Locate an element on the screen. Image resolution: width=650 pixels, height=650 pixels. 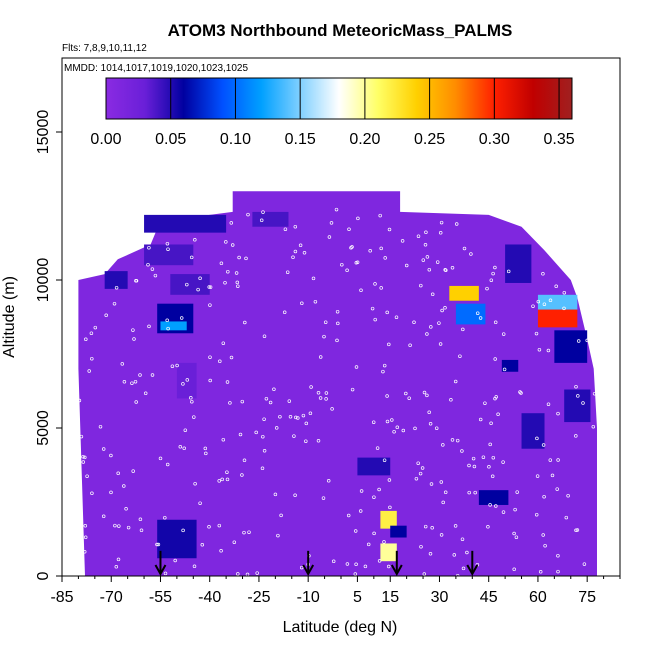
colorbar-tick-label: 0.30 is located at coordinates (494, 139).